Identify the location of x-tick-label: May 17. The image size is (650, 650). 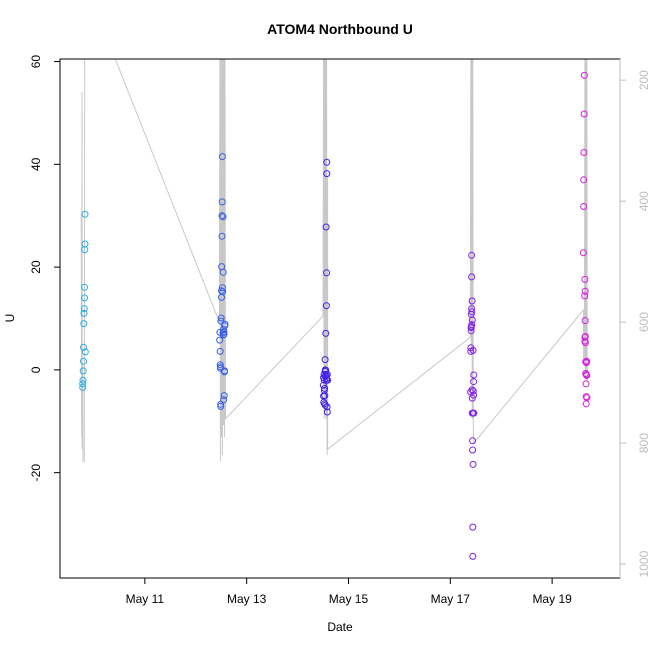
(451, 599).